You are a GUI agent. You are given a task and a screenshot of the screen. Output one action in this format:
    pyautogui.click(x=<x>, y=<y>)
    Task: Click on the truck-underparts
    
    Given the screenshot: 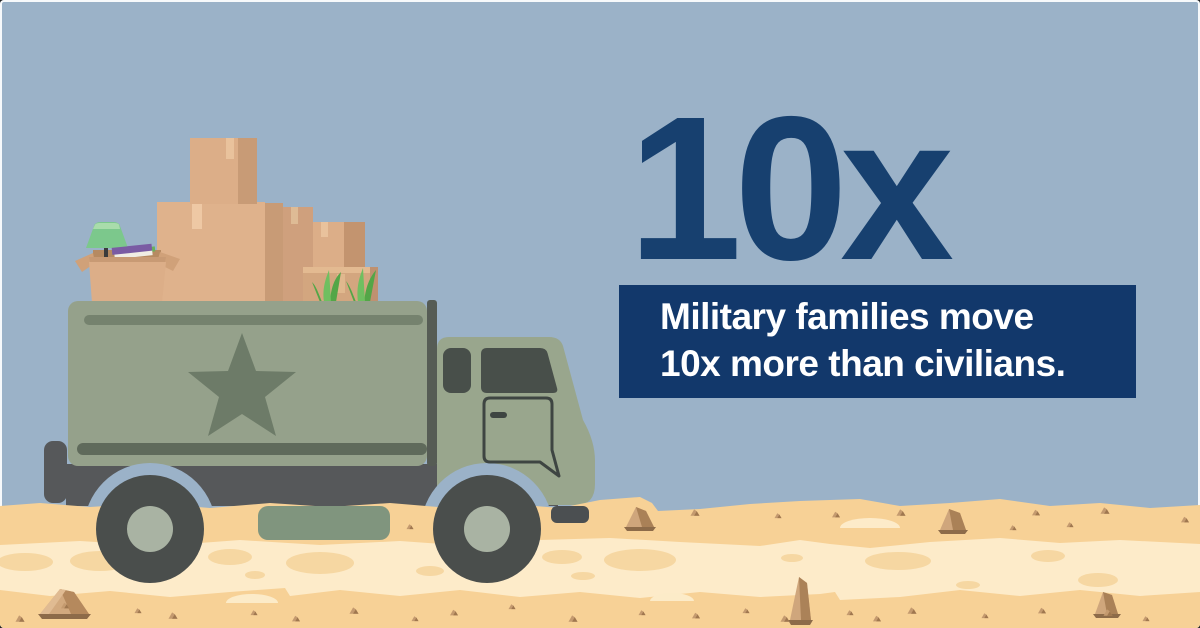 What is the action you would take?
    pyautogui.click(x=342, y=529)
    